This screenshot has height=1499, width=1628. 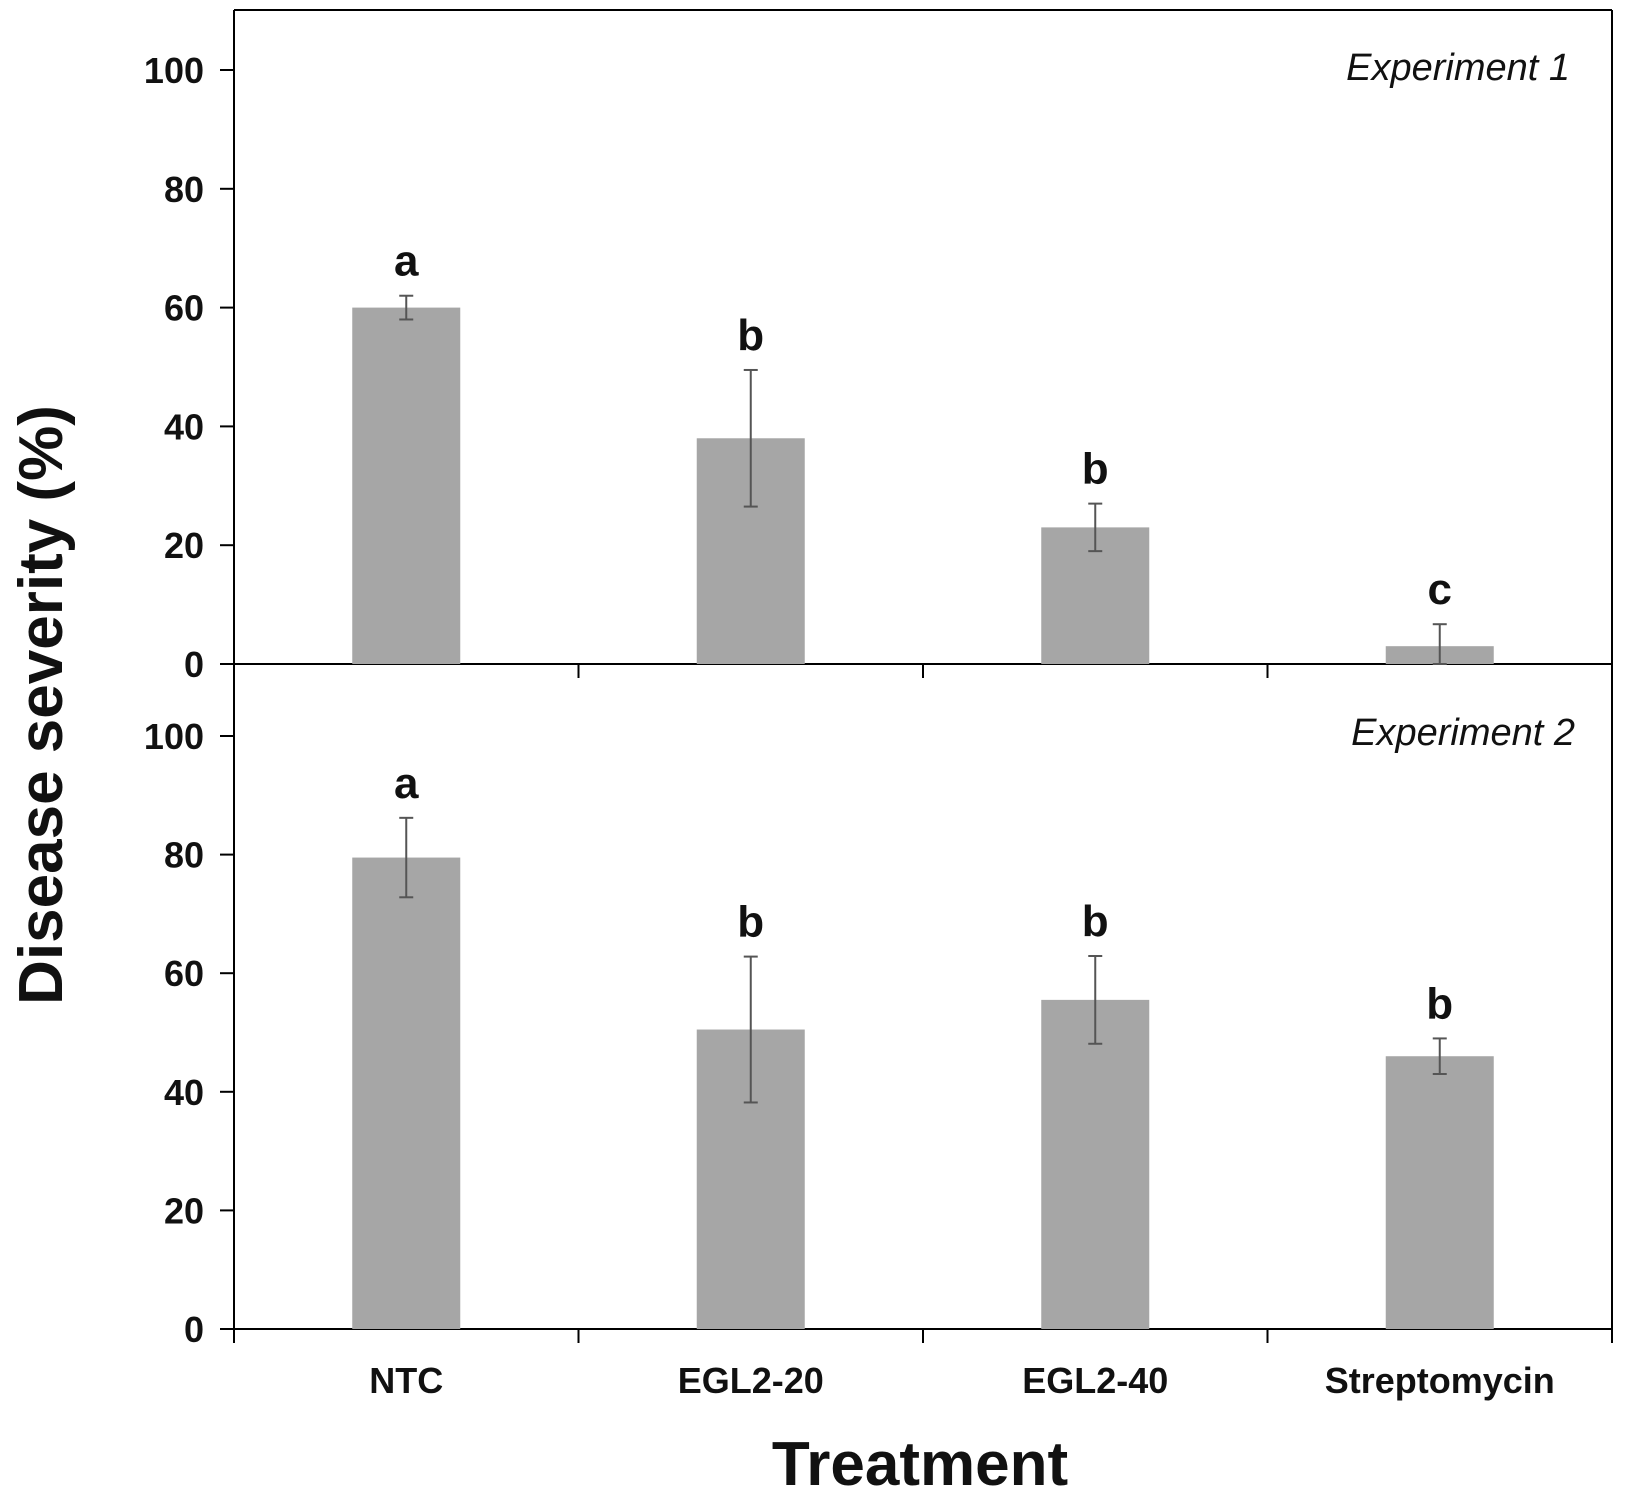 I want to click on panel-title-experiment-1: Experiment 1, so click(x=1458, y=68).